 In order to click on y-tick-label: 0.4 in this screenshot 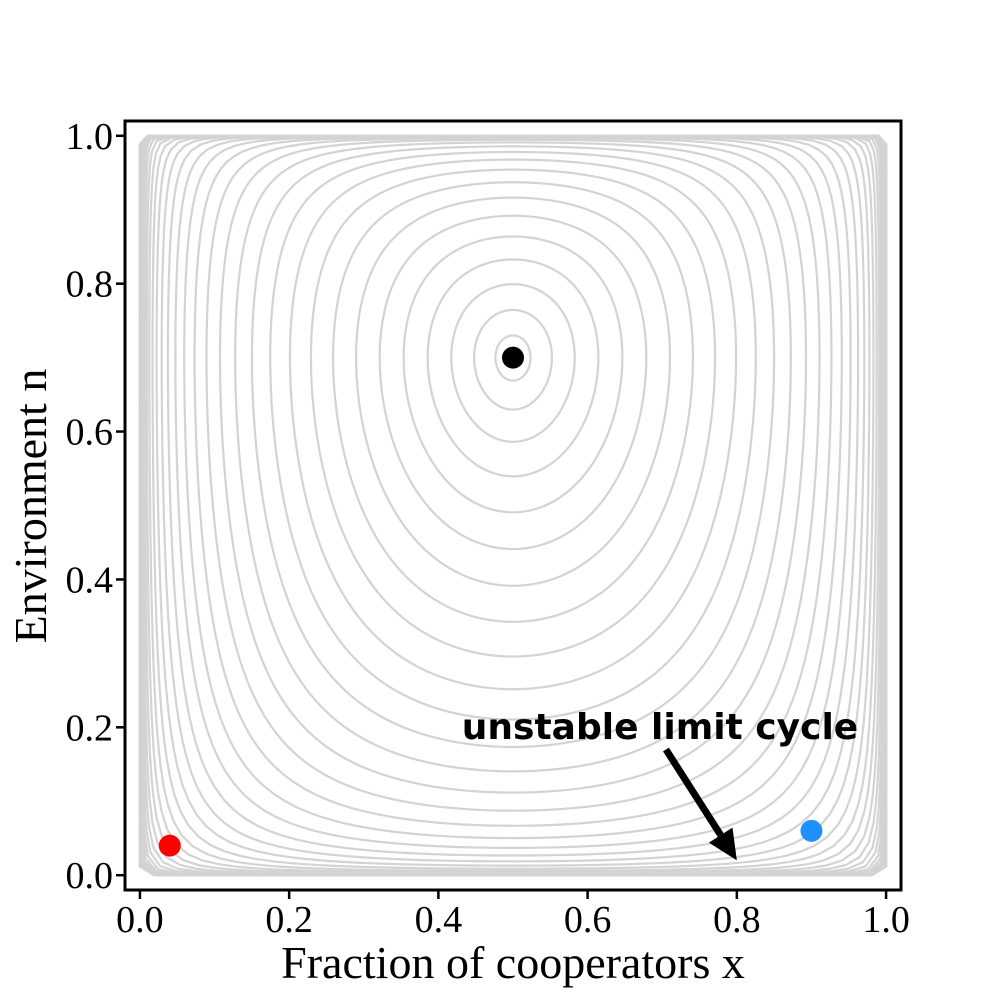, I will do `click(90, 580)`.